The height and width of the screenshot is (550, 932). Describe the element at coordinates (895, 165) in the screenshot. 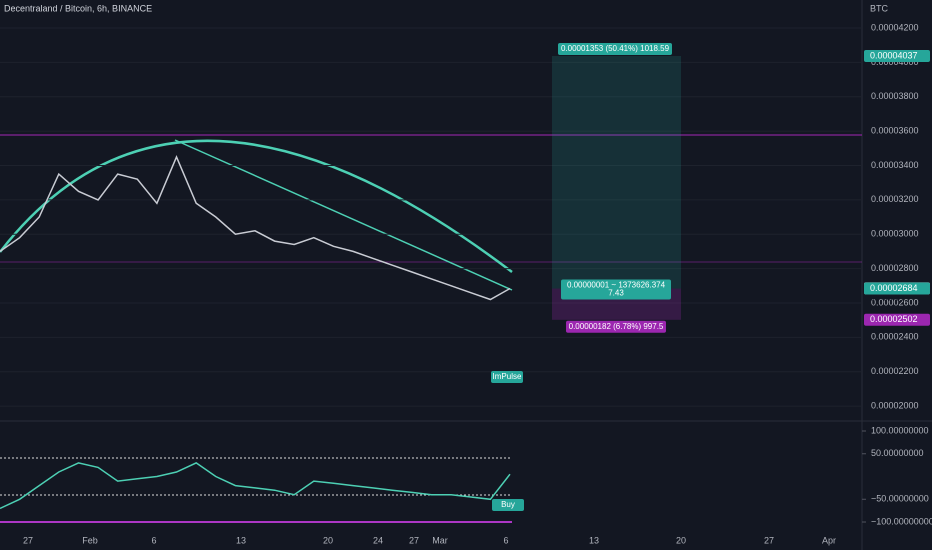

I see `y-tick-label: 0.00003400` at that location.